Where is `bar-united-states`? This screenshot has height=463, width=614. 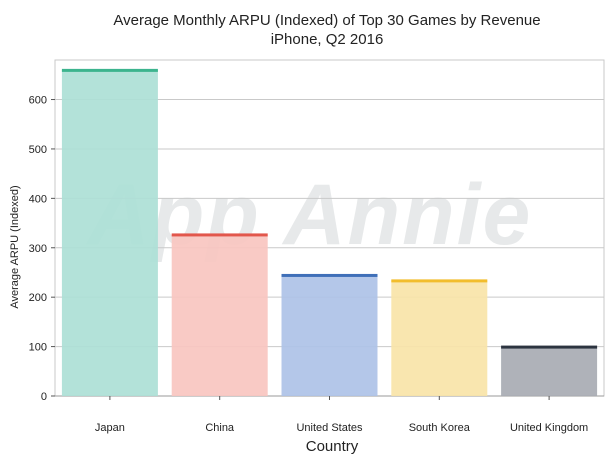
bar-united-states is located at coordinates (329, 335).